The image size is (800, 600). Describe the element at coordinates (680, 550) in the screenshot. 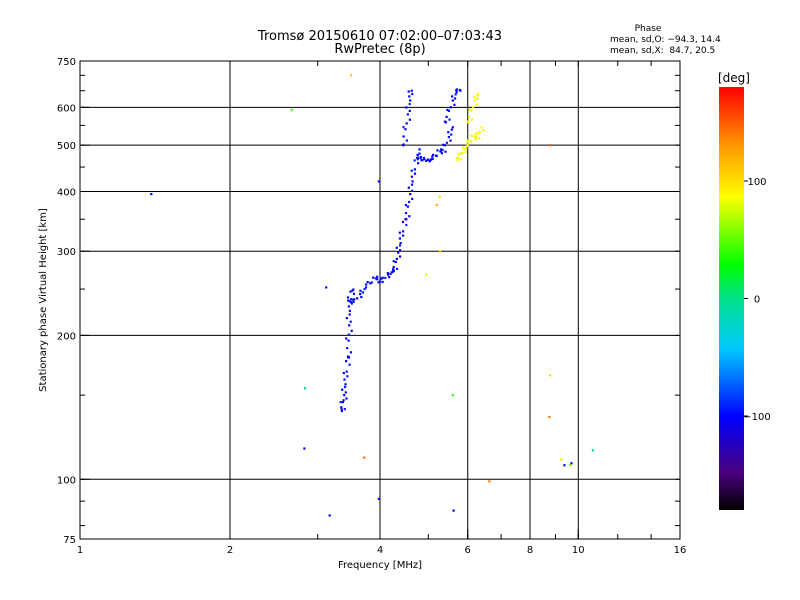

I see `x-tick-label: 16` at that location.